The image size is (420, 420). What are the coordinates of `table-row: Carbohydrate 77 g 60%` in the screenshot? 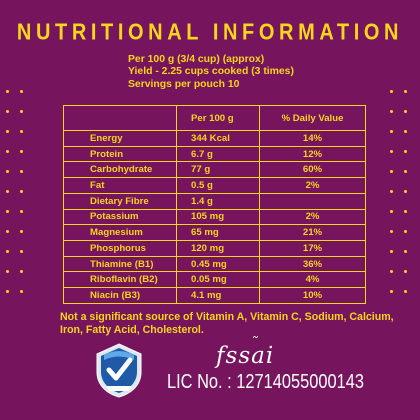 It's located at (214, 170).